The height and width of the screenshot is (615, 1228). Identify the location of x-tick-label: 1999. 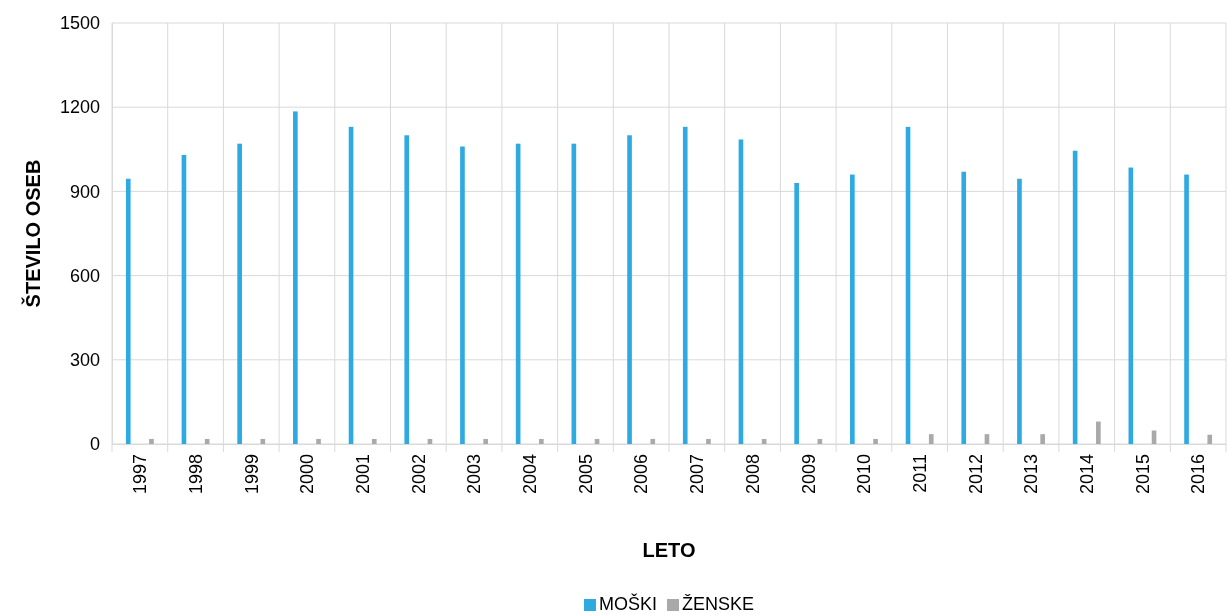
(251, 474).